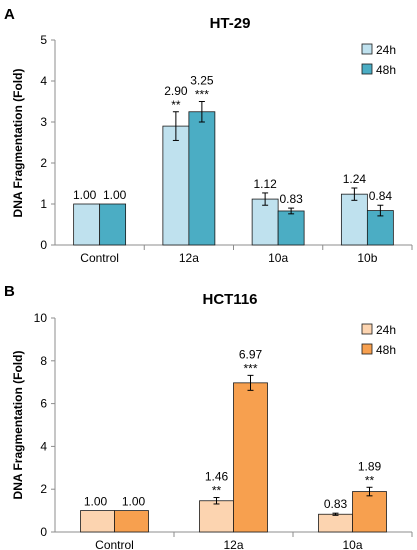  I want to click on data-label: 0.84, so click(381, 196).